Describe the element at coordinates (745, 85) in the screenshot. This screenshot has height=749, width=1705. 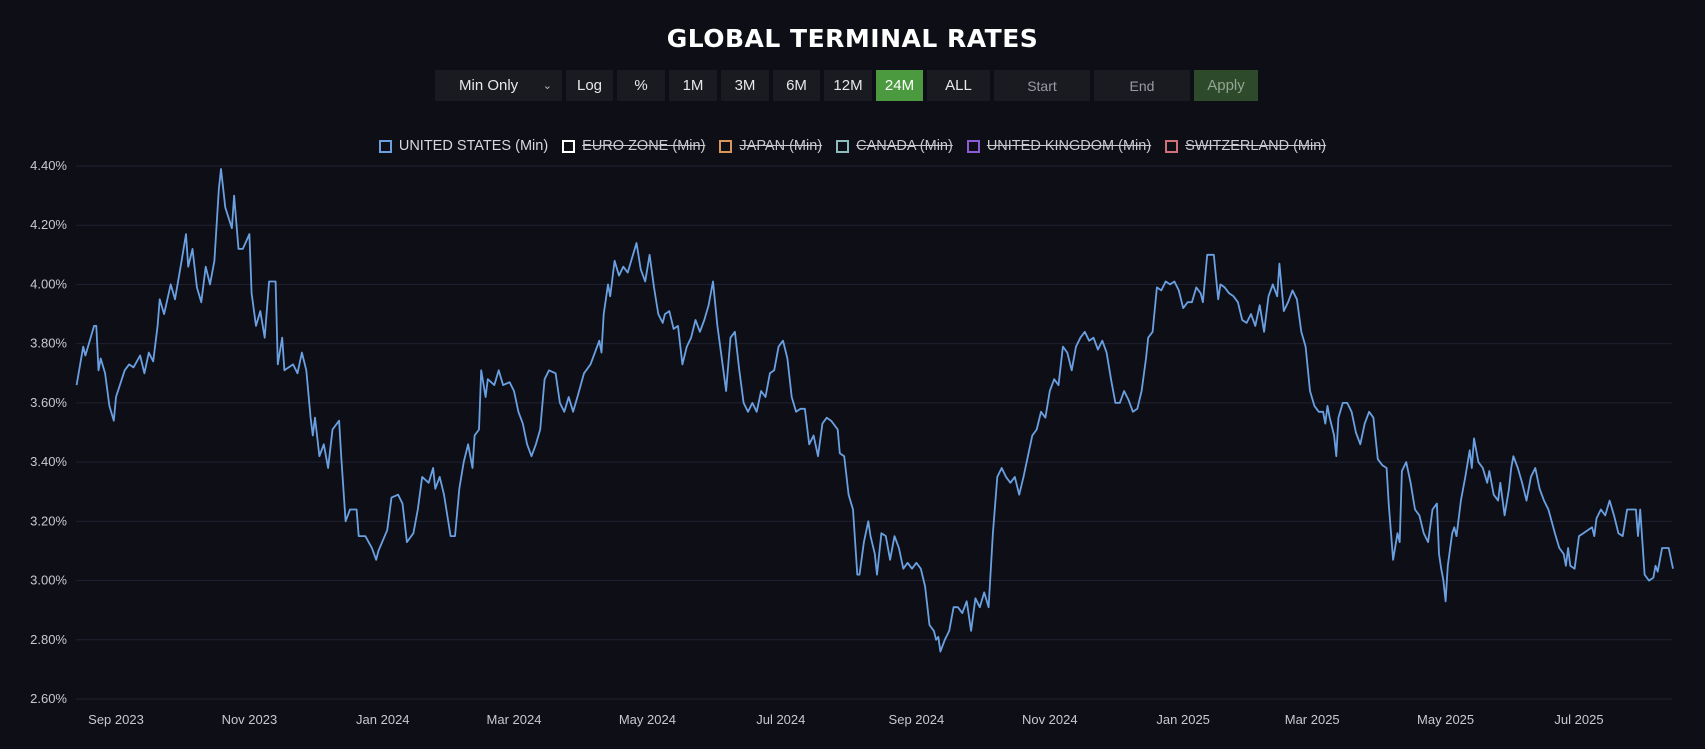
I see `range-3m-button: 3M` at that location.